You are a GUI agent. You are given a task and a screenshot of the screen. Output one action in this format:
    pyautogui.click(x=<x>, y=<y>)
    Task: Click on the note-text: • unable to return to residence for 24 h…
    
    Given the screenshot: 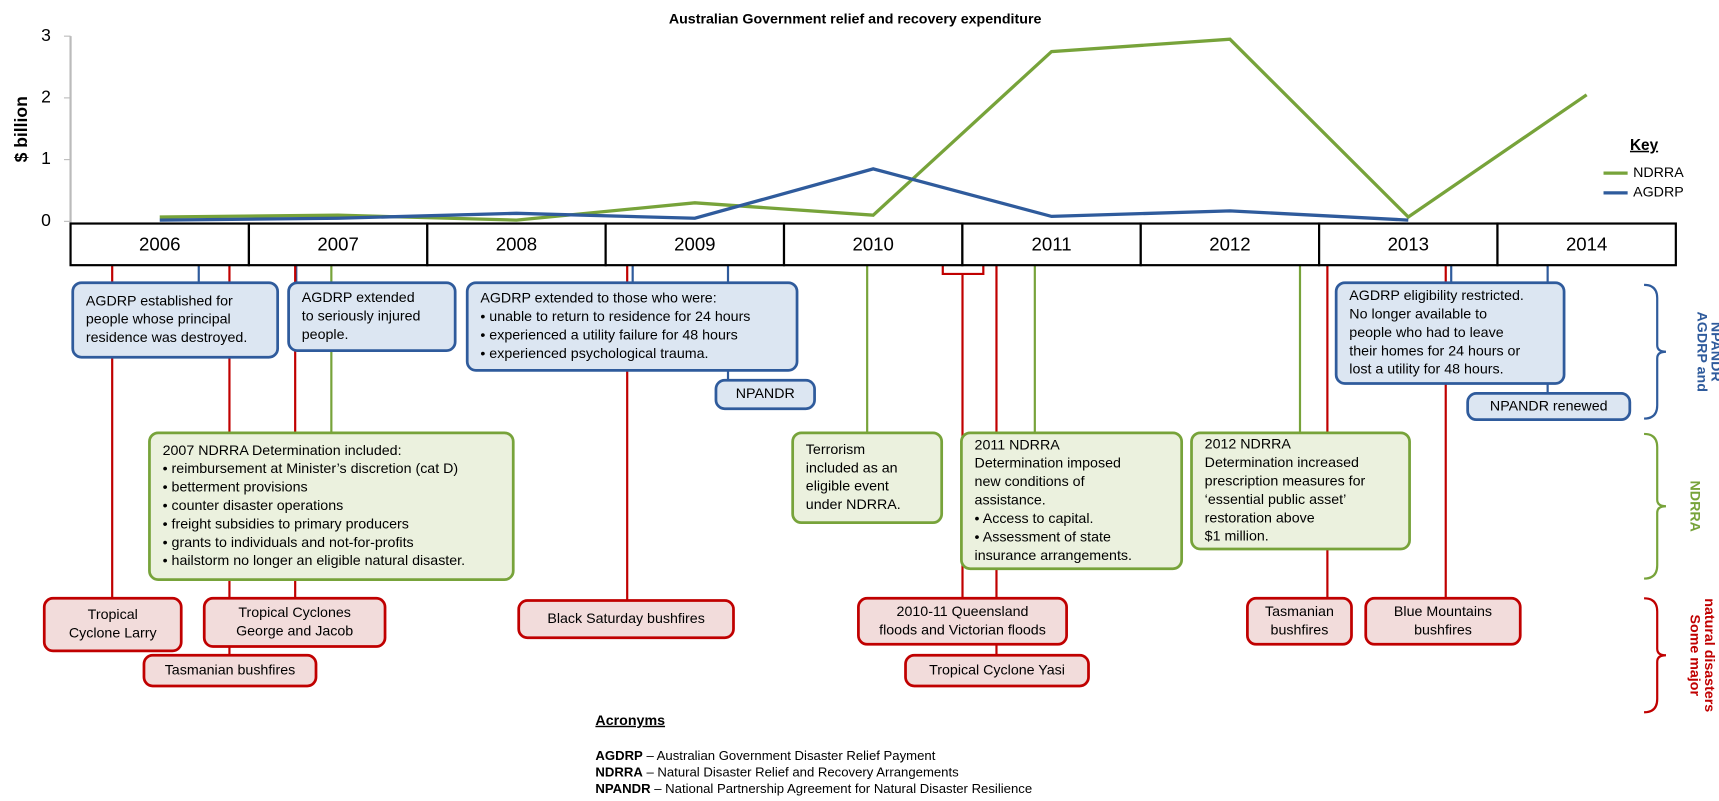 What is the action you would take?
    pyautogui.click(x=615, y=317)
    